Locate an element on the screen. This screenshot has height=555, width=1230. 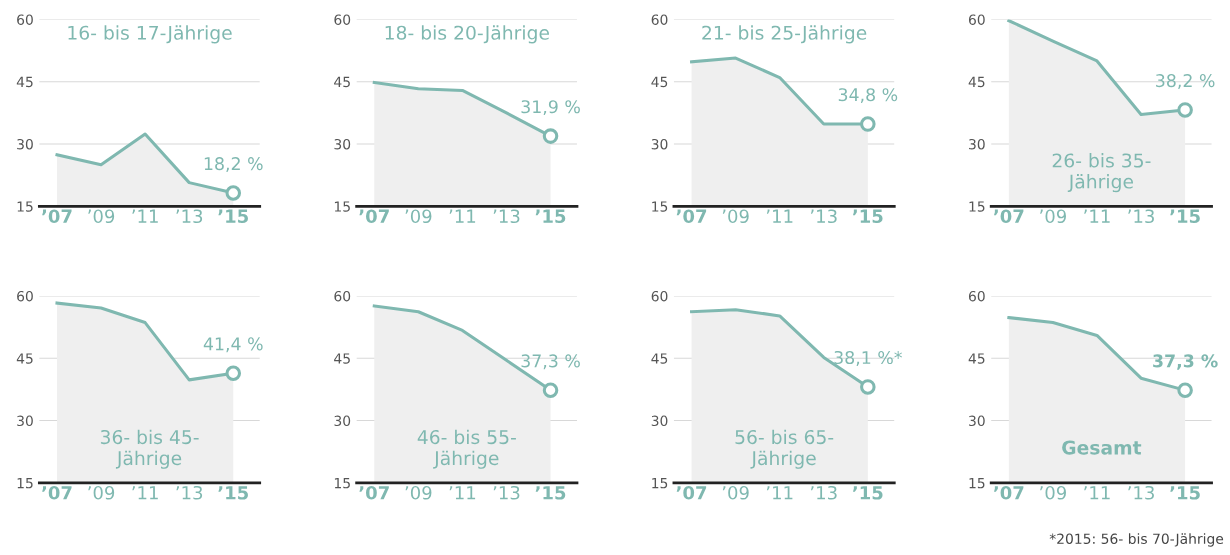
chart-title: 21- bis 25-Jährige is located at coordinates (784, 34).